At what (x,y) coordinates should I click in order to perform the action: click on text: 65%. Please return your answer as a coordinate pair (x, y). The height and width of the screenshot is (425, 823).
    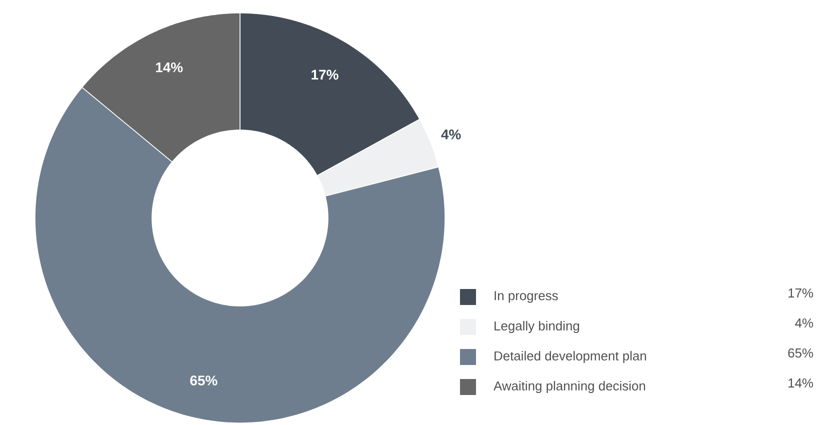
    Looking at the image, I should click on (801, 353).